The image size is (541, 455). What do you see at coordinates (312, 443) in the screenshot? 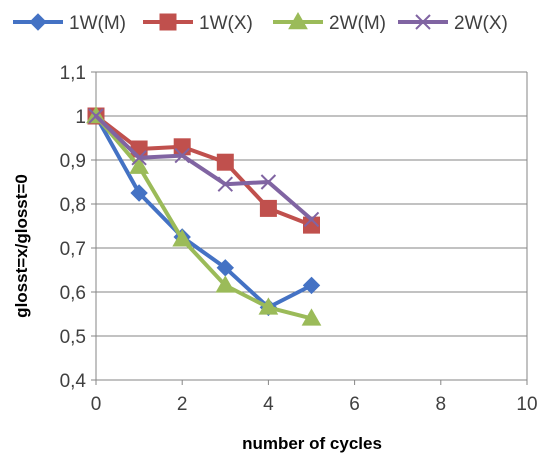
I see `x-axis-title: number of cycles` at bounding box center [312, 443].